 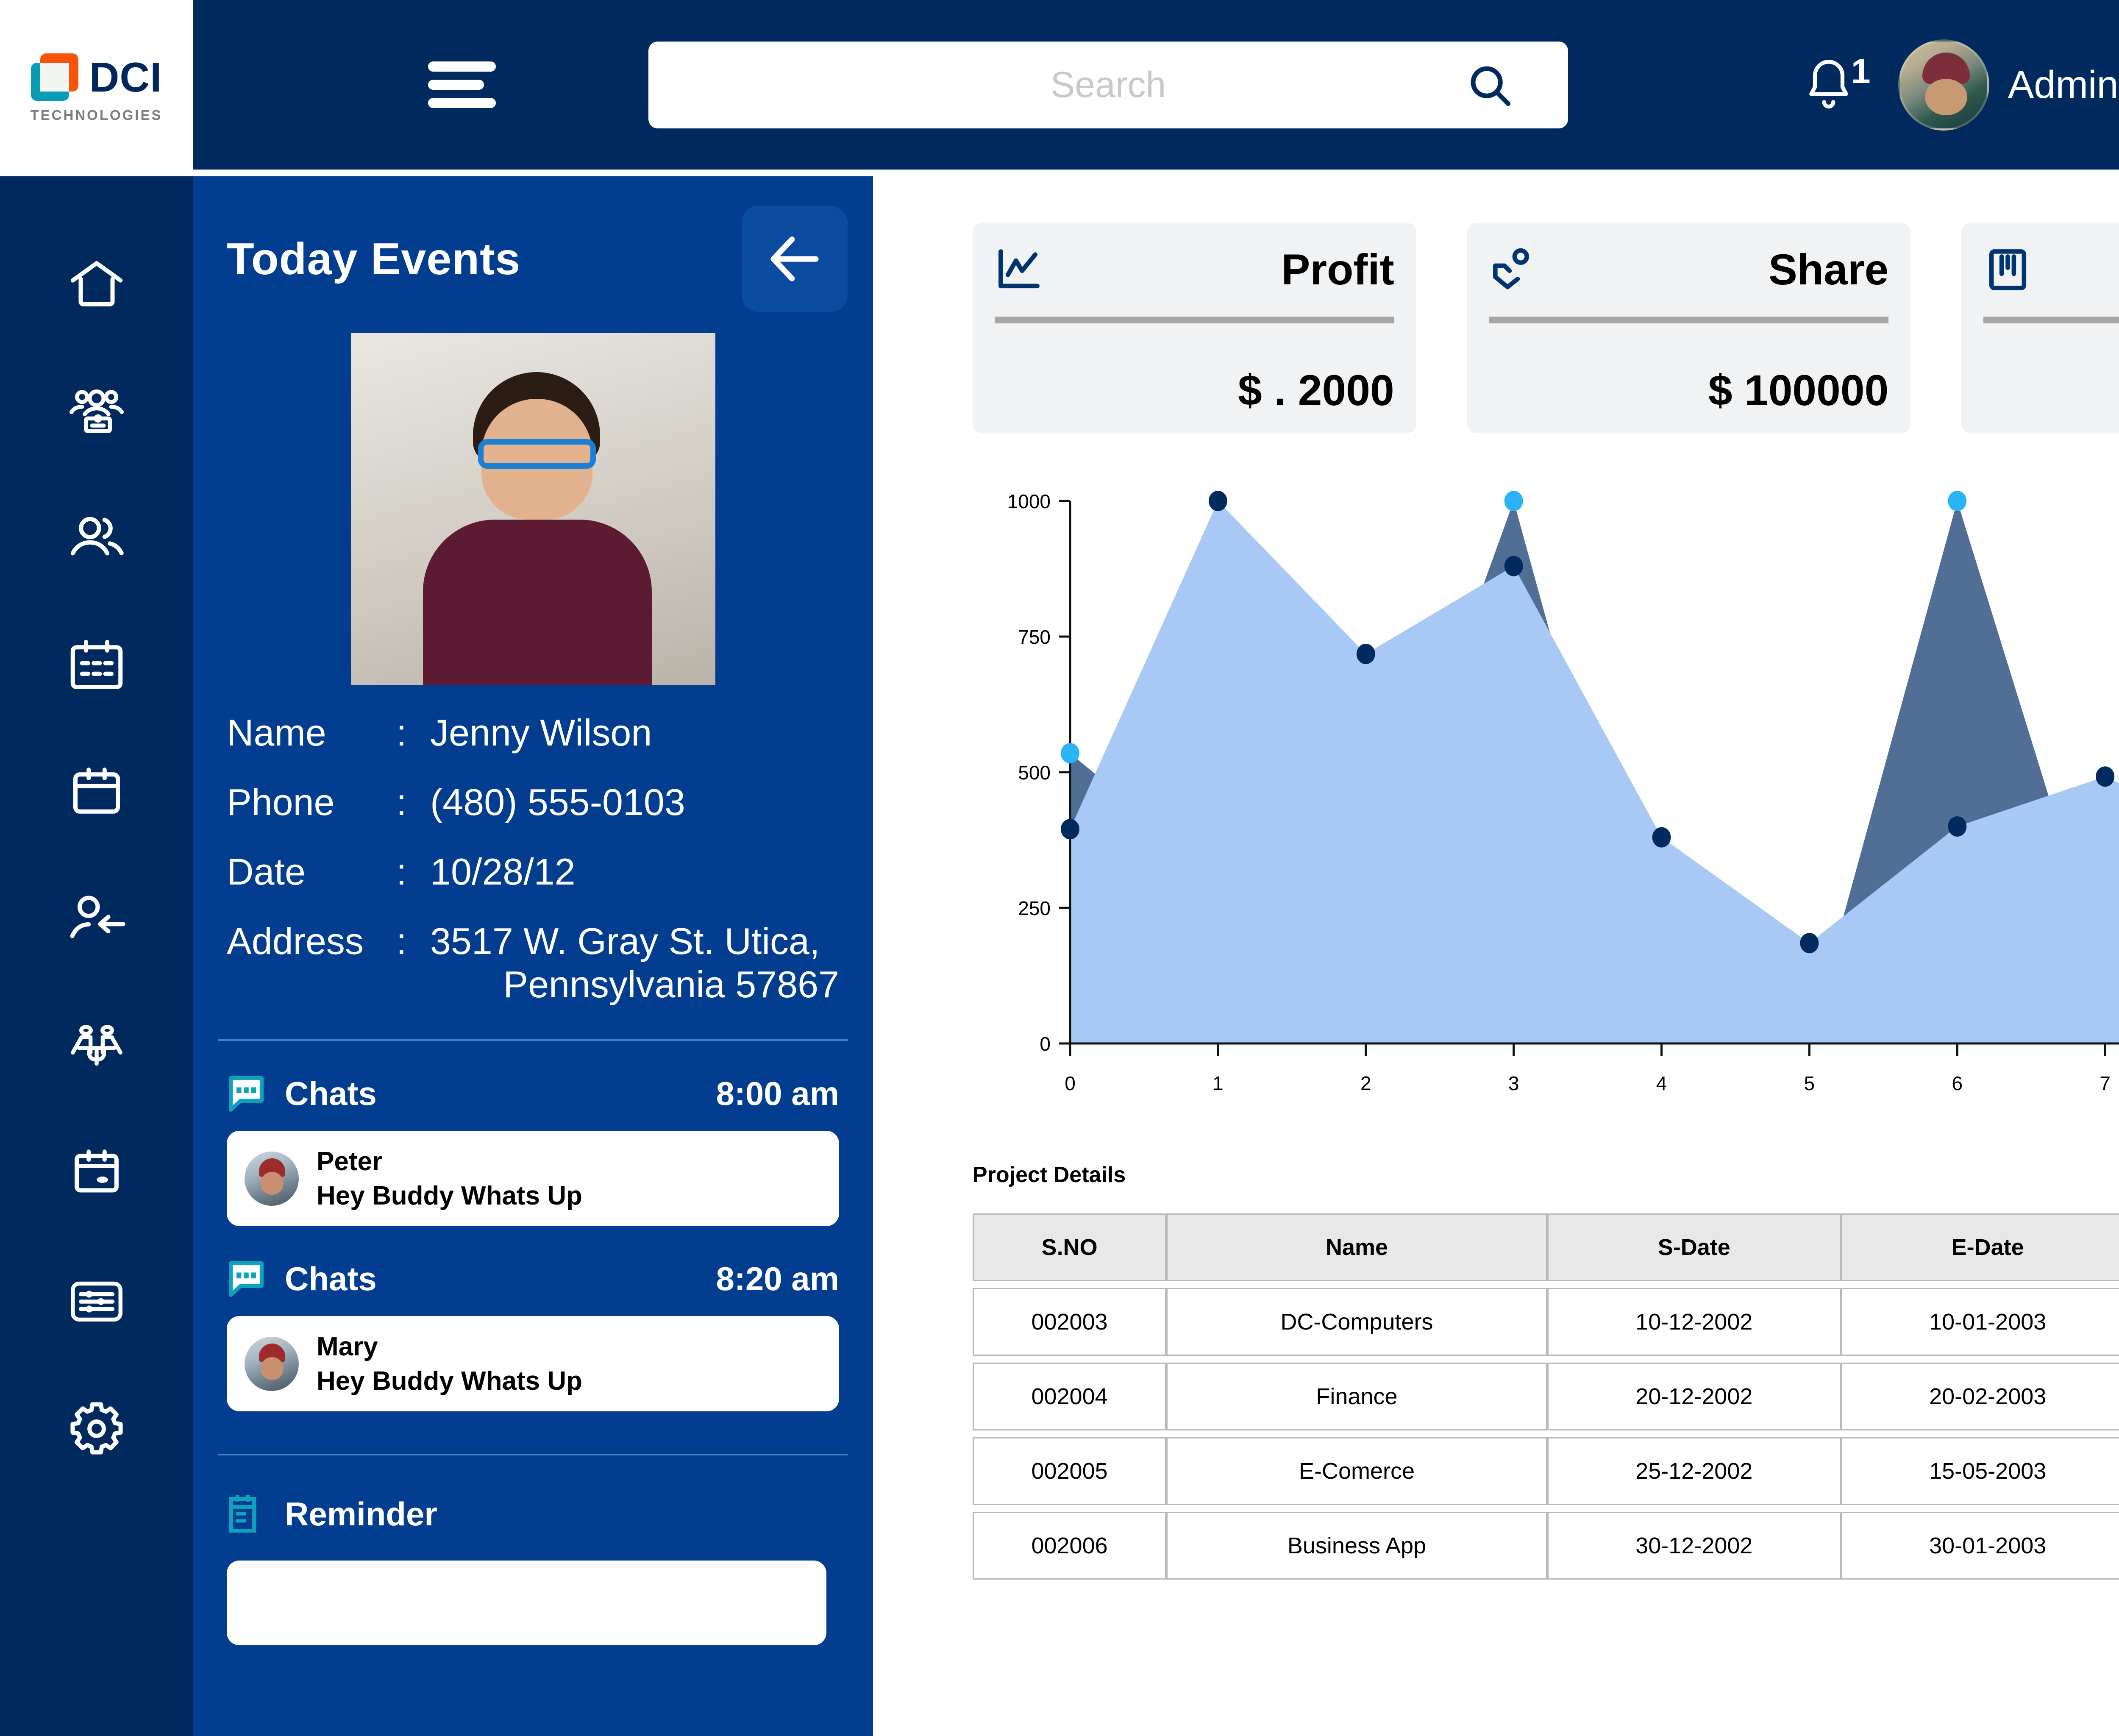 I want to click on list-item: Peter Hey Buddy Whats Up, so click(x=533, y=1178).